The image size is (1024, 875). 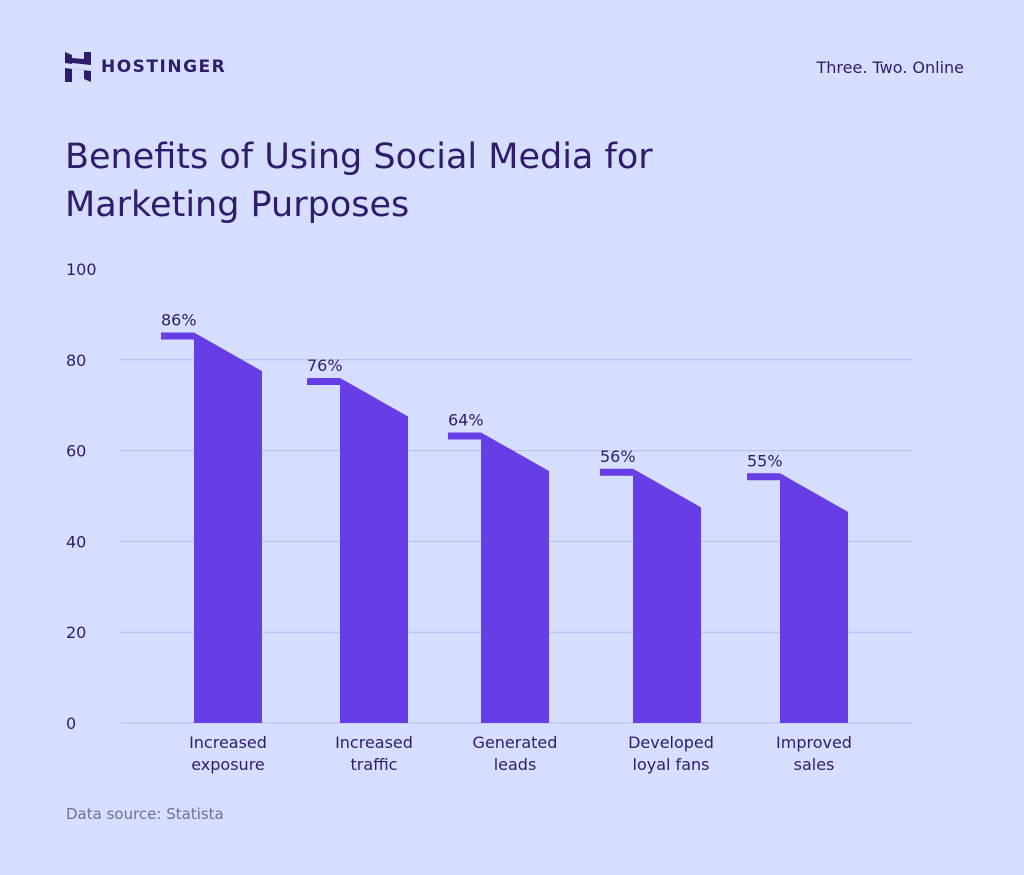 I want to click on data-label: 64%, so click(x=466, y=419).